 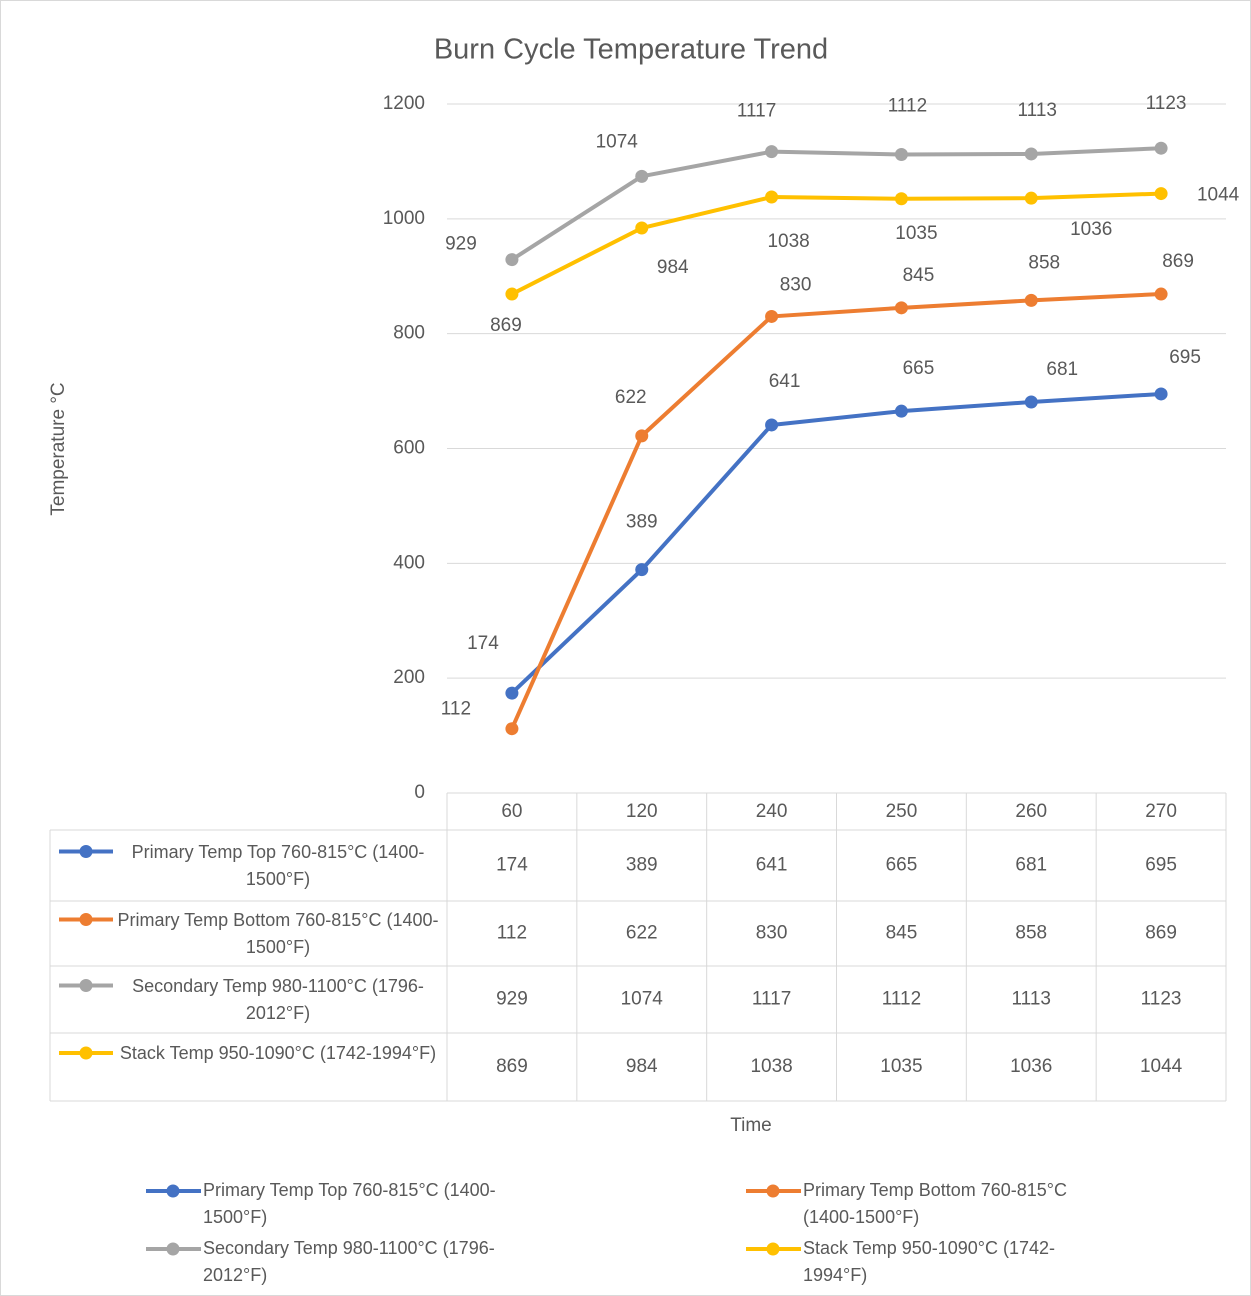 I want to click on table-cell: 695, so click(x=1161, y=865).